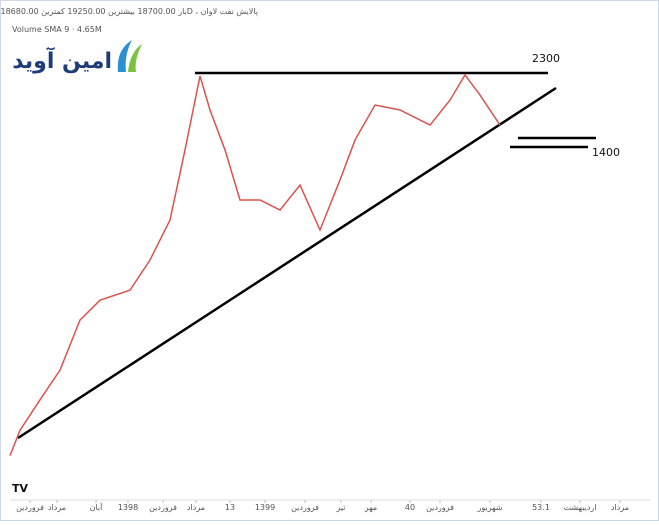  I want to click on x-tick-label: آبان, so click(97, 507).